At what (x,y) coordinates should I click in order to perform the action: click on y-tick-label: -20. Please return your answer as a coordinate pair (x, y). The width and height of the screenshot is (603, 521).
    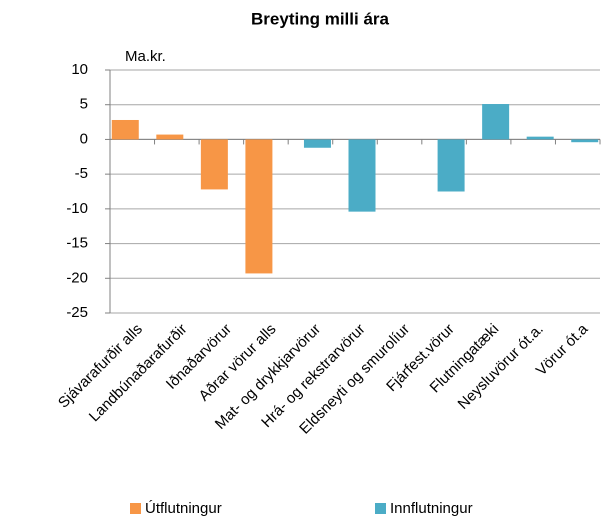
    Looking at the image, I should click on (77, 277).